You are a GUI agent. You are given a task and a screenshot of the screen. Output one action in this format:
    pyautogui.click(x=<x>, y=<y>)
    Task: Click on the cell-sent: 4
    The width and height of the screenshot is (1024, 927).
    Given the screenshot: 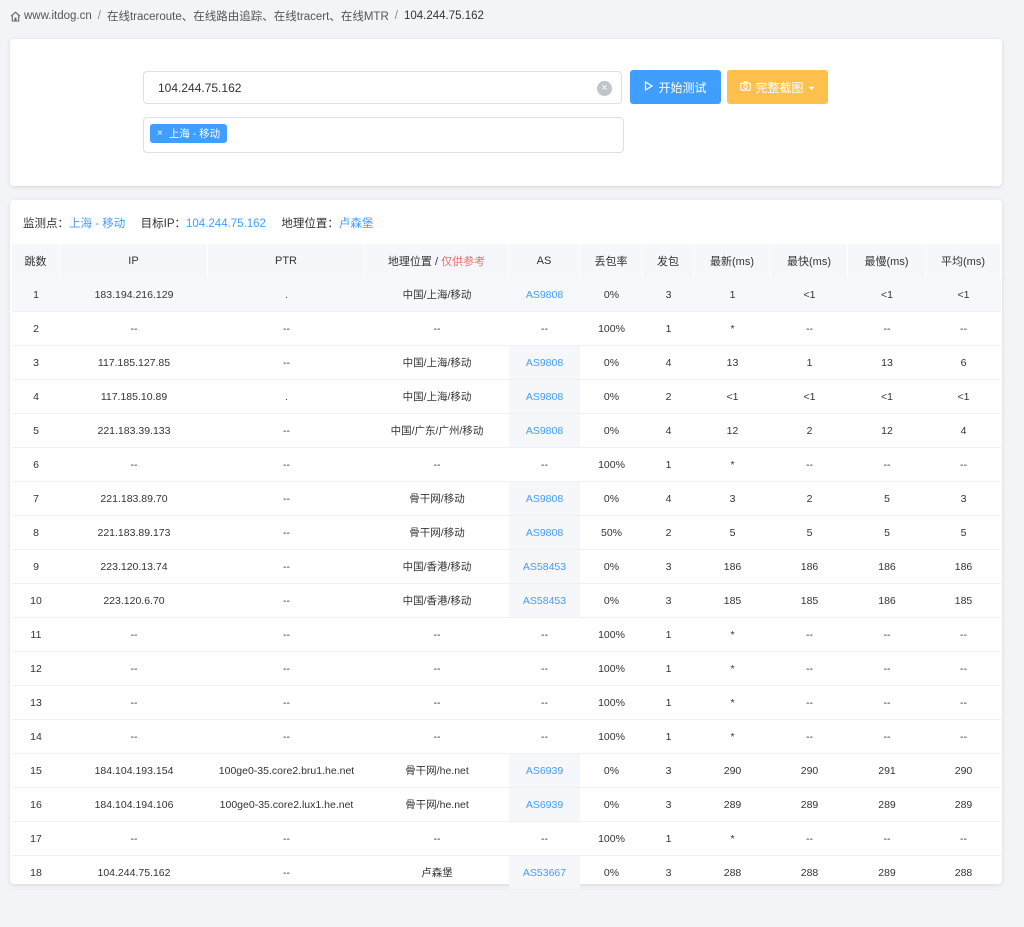 What is the action you would take?
    pyautogui.click(x=668, y=363)
    